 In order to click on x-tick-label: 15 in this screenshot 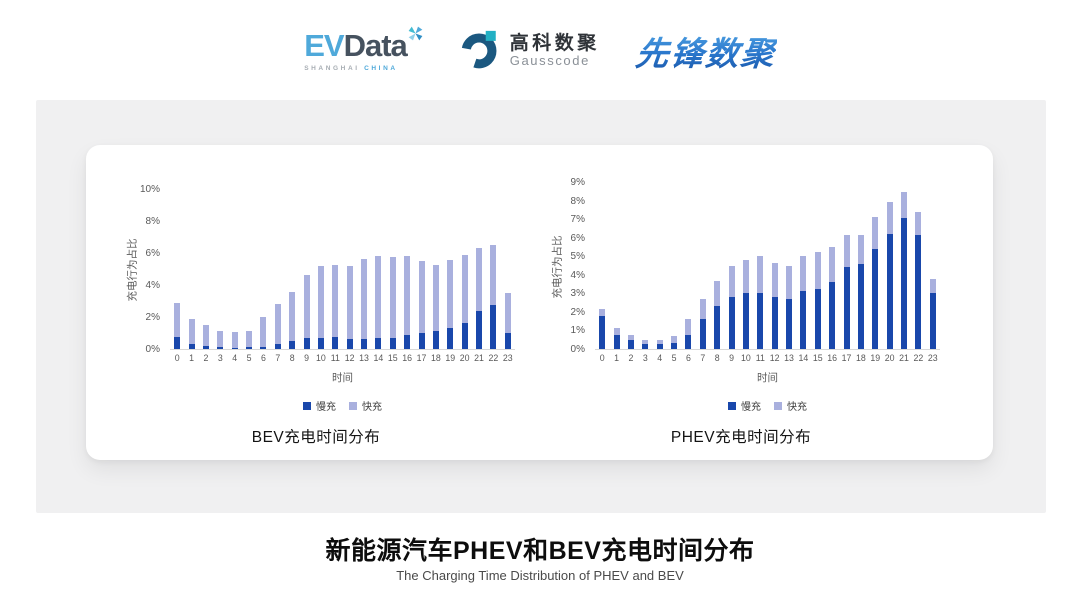, I will do `click(392, 358)`.